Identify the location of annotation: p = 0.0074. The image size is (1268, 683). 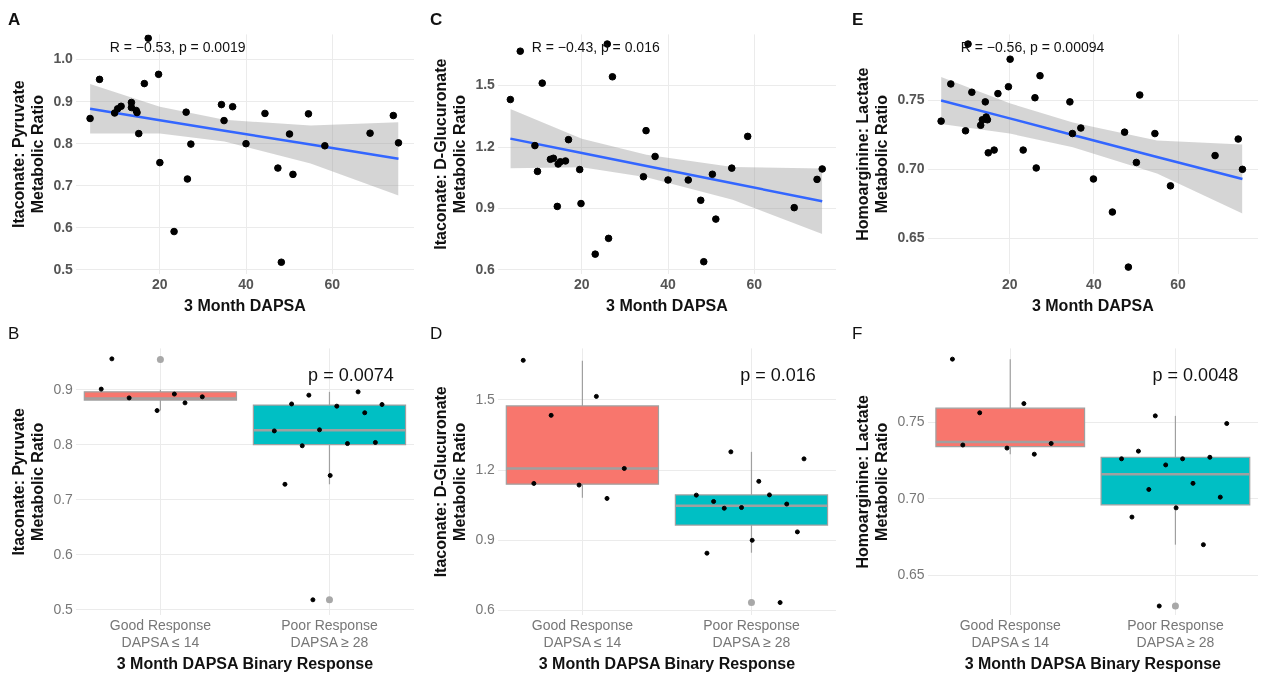
(351, 375).